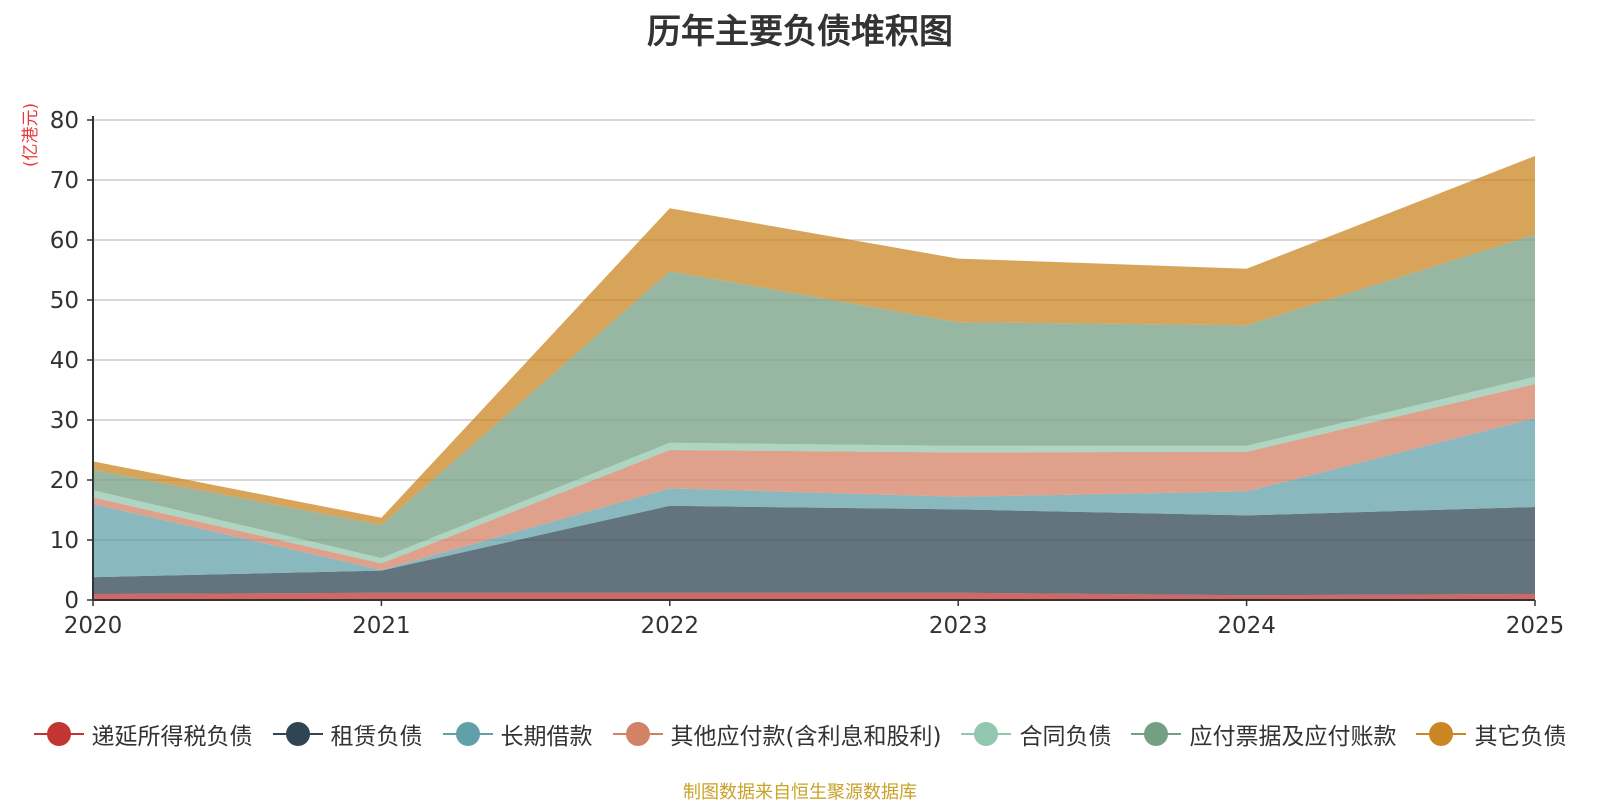  I want to click on y-tick-label: 50, so click(64, 301).